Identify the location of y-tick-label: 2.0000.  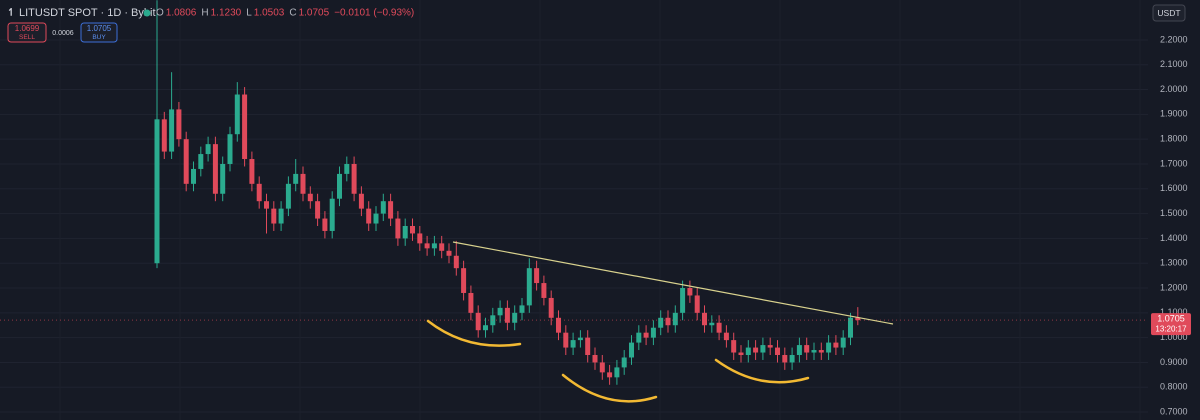
(1174, 89).